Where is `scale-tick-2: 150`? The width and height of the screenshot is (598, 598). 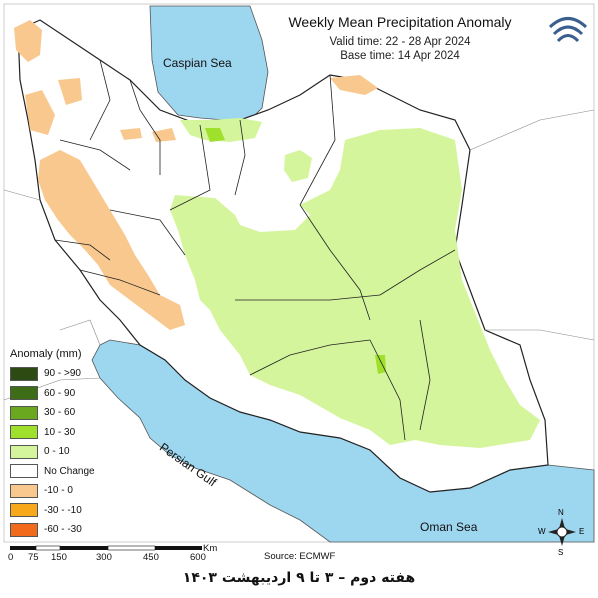 scale-tick-2: 150 is located at coordinates (59, 557).